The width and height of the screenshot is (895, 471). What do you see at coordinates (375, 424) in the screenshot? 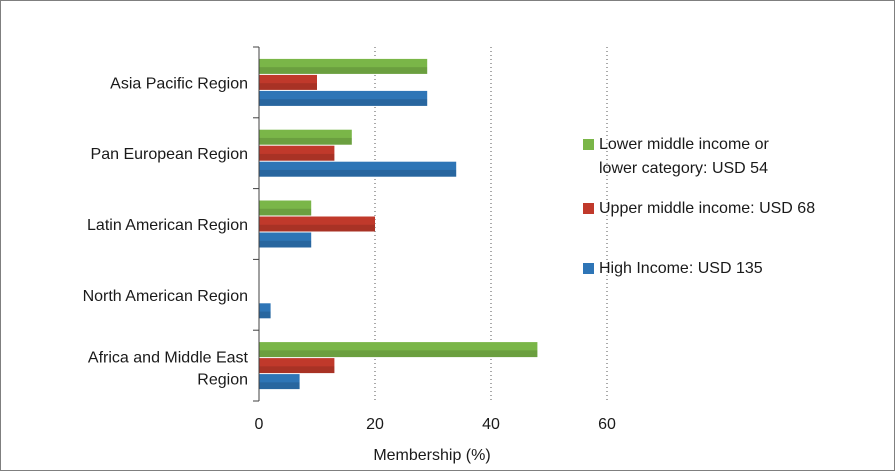
I see `x-tick-label: 20` at bounding box center [375, 424].